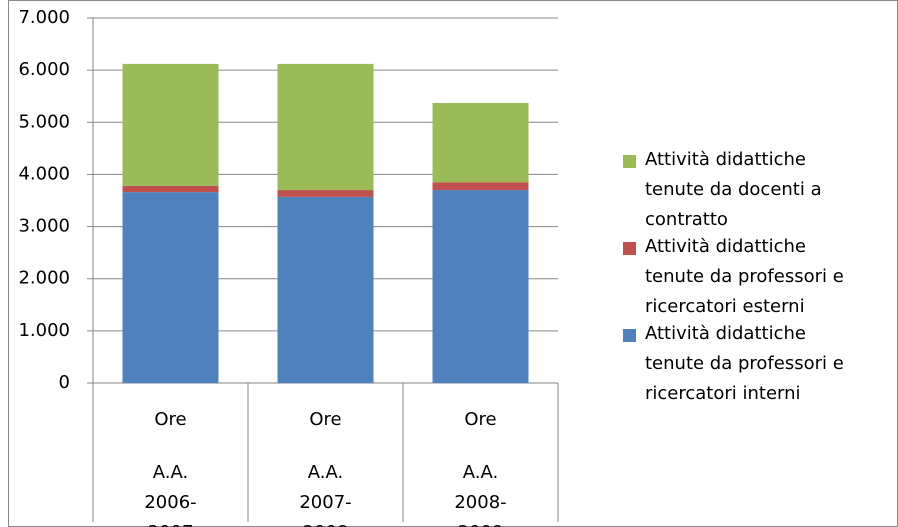 The image size is (898, 527). I want to click on y-tick-label: 2.000, so click(44, 278).